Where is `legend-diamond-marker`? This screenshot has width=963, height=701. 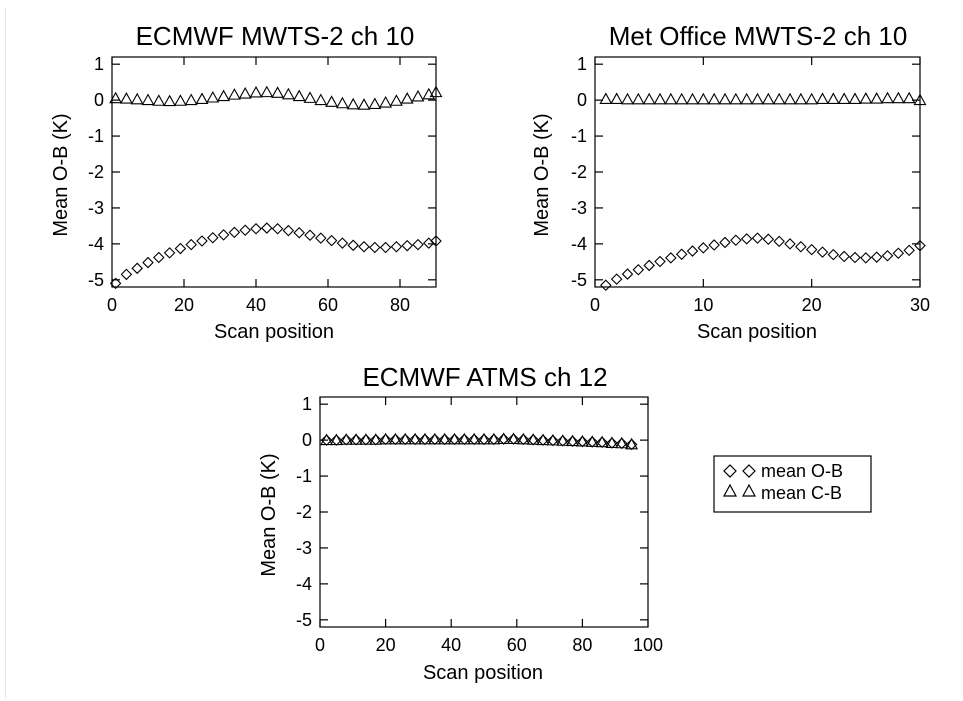
legend-diamond-marker is located at coordinates (739, 471).